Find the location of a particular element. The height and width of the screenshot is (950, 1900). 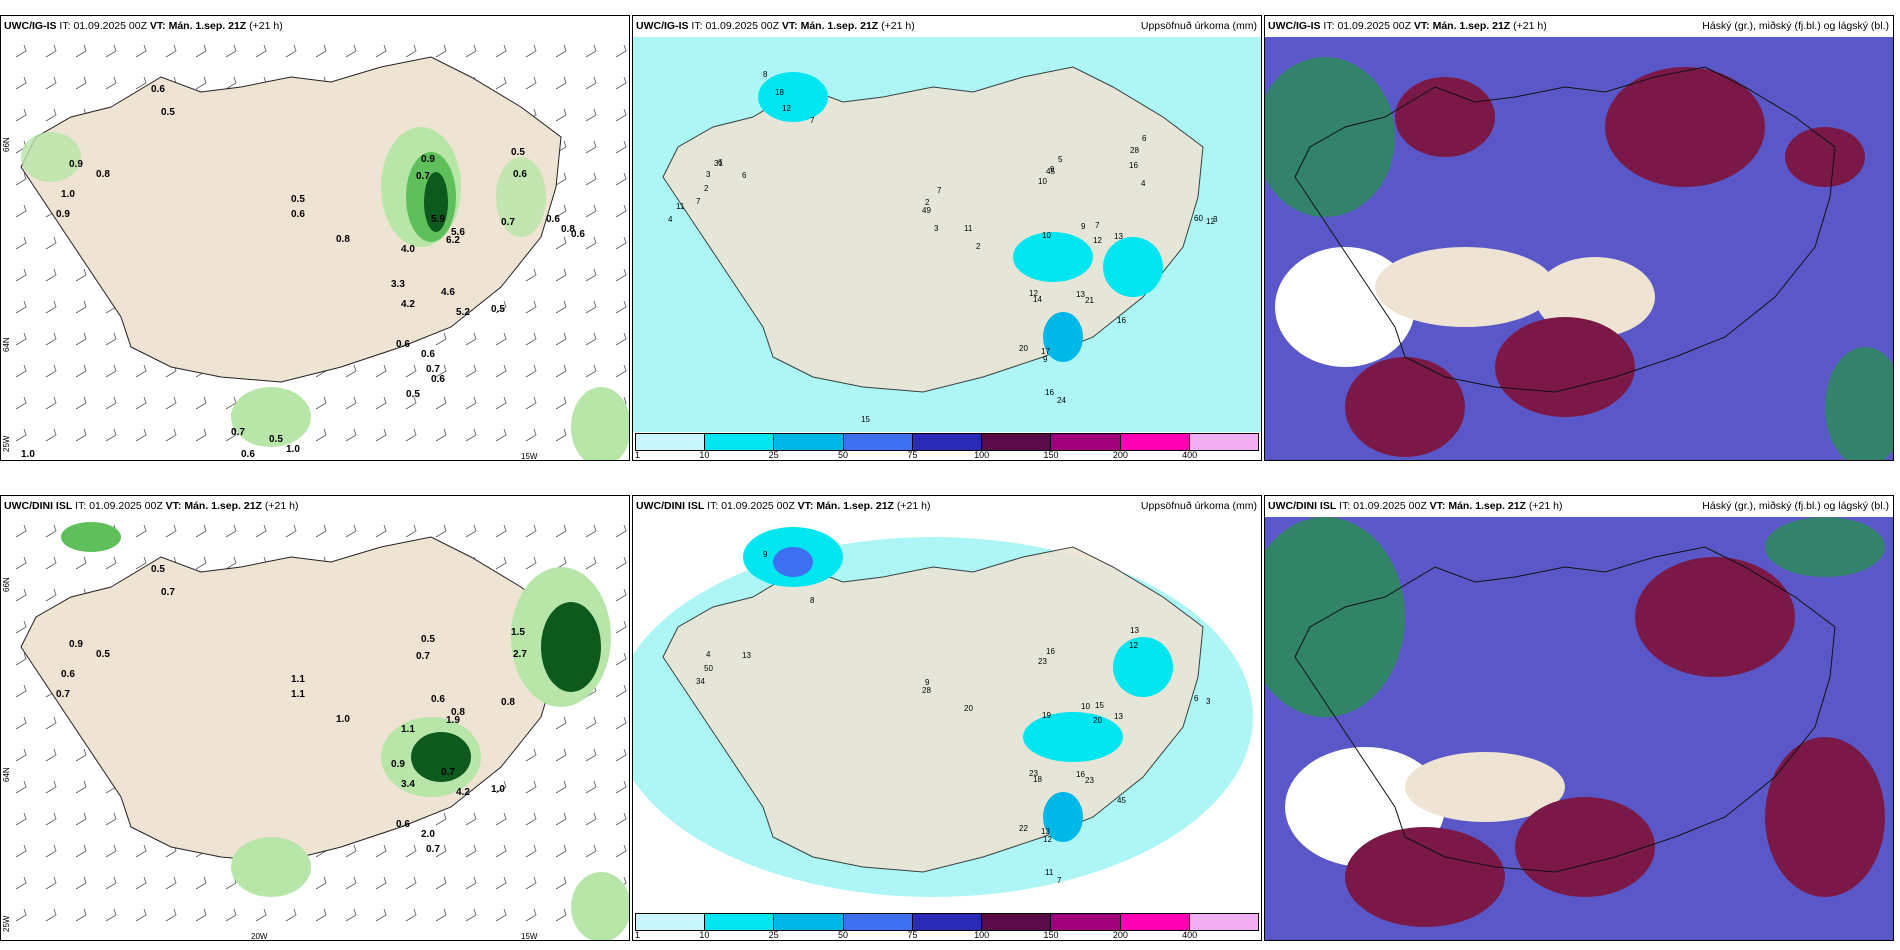

vt-label: VT: is located at coordinates (1421, 26).